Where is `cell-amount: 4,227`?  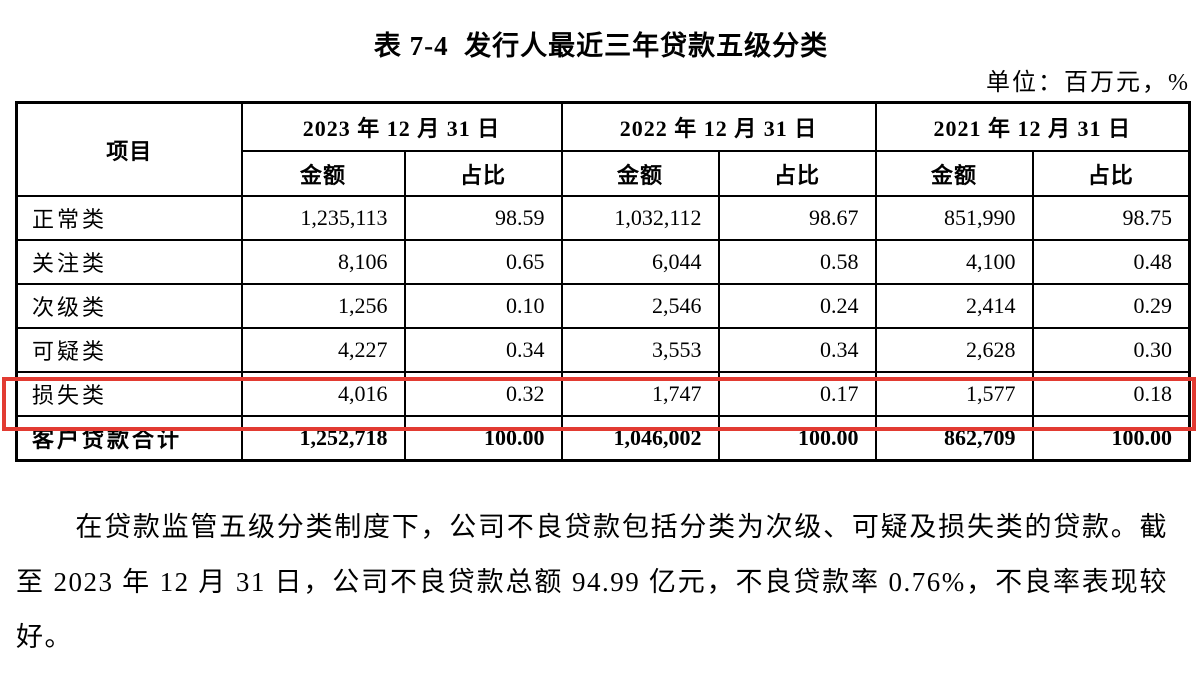
cell-amount: 4,227 is located at coordinates (323, 350).